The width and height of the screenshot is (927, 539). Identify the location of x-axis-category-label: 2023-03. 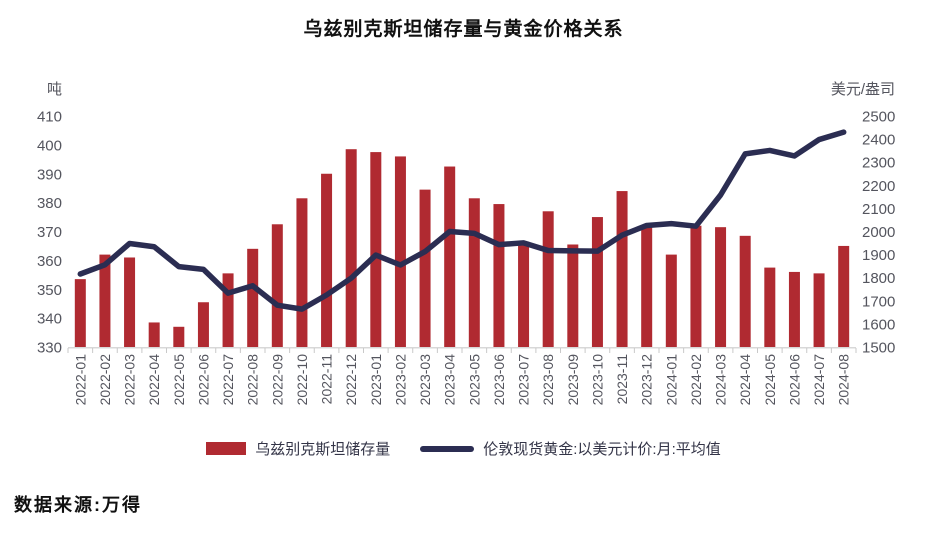
(425, 380).